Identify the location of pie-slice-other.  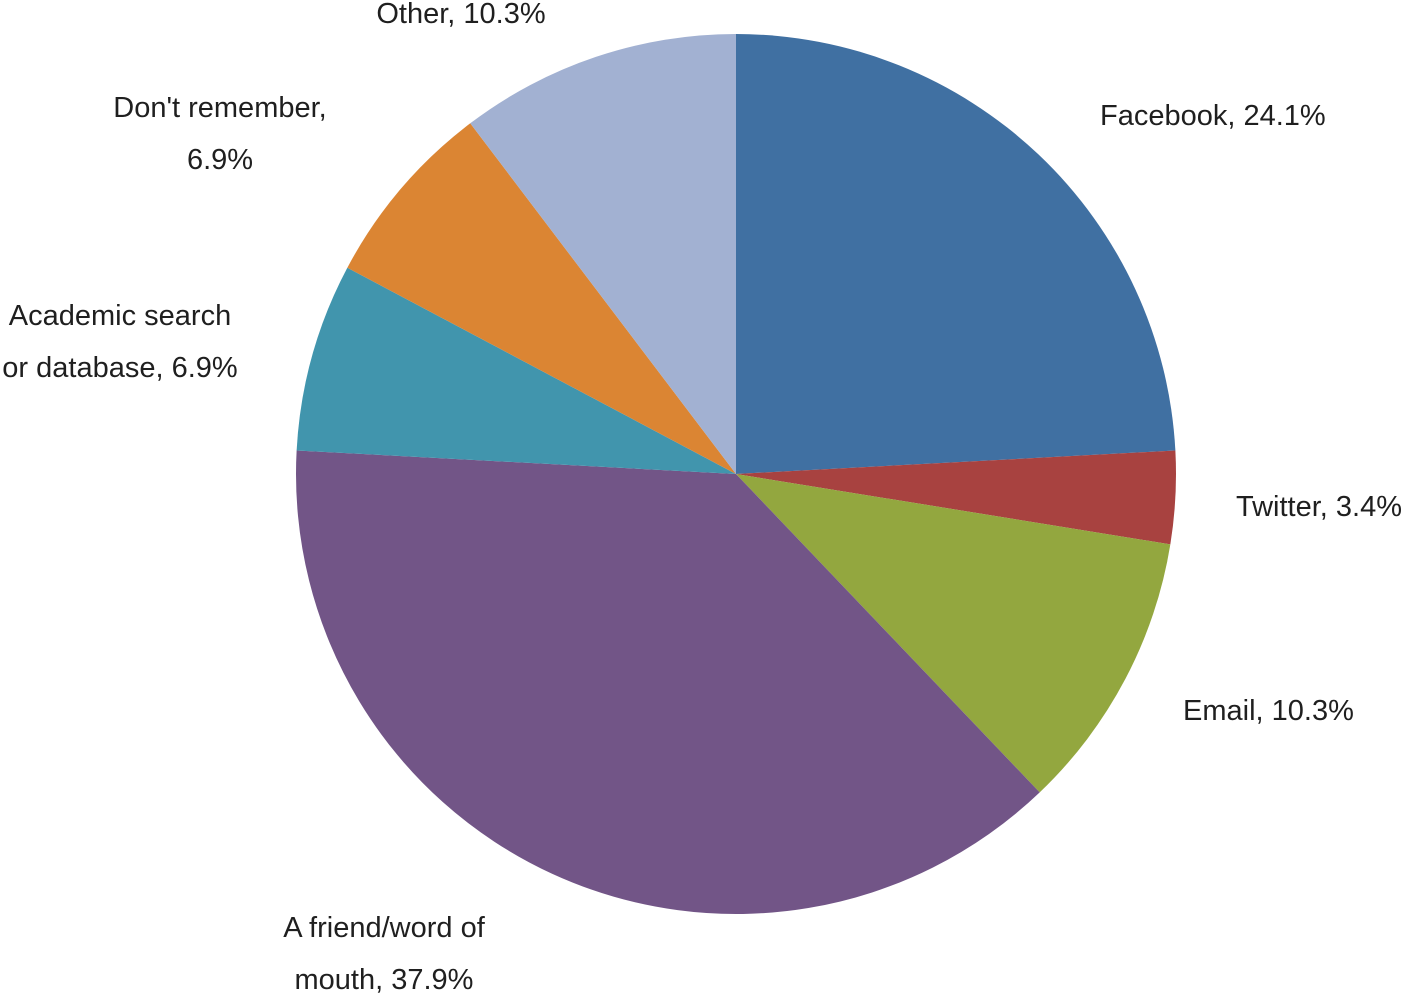
(603, 253).